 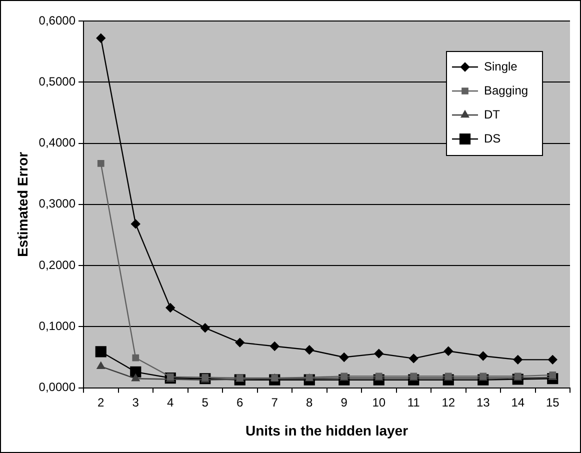 I want to click on x-tick-label: 13, so click(x=483, y=402).